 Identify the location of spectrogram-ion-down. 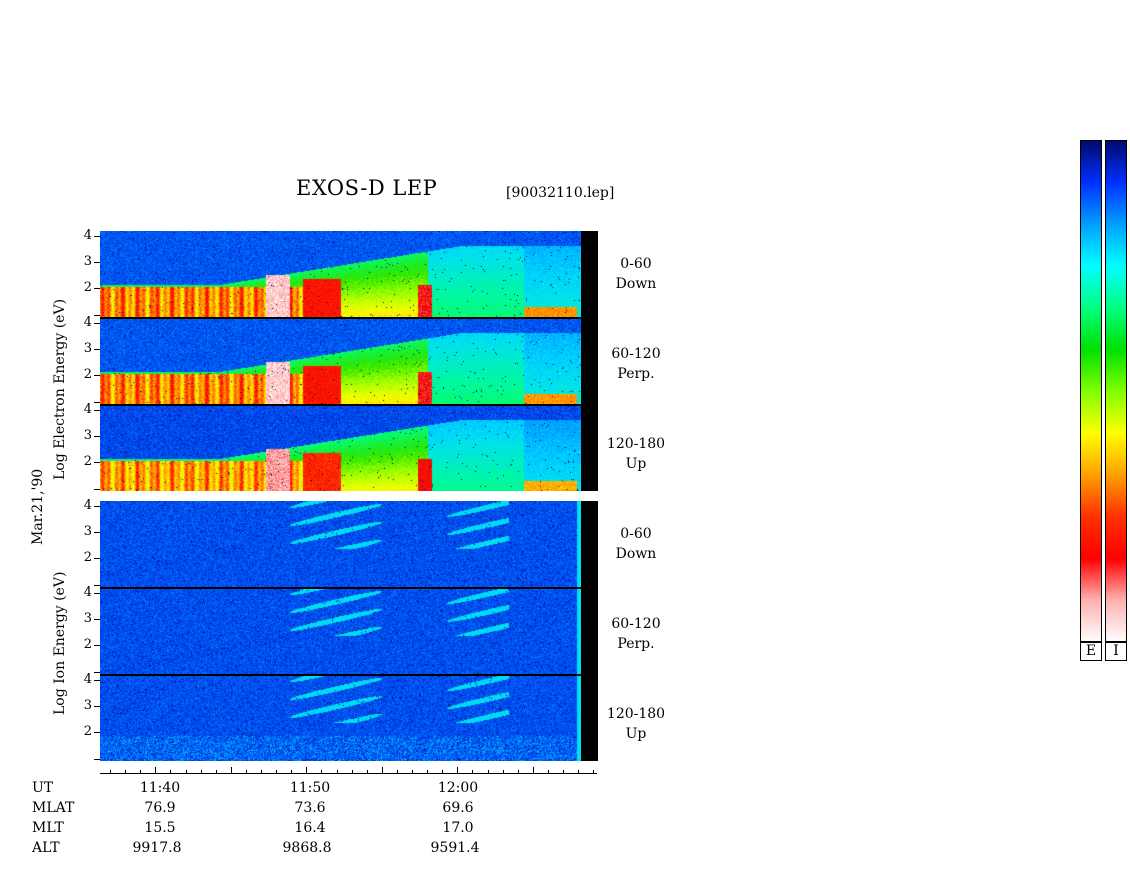
(340, 544).